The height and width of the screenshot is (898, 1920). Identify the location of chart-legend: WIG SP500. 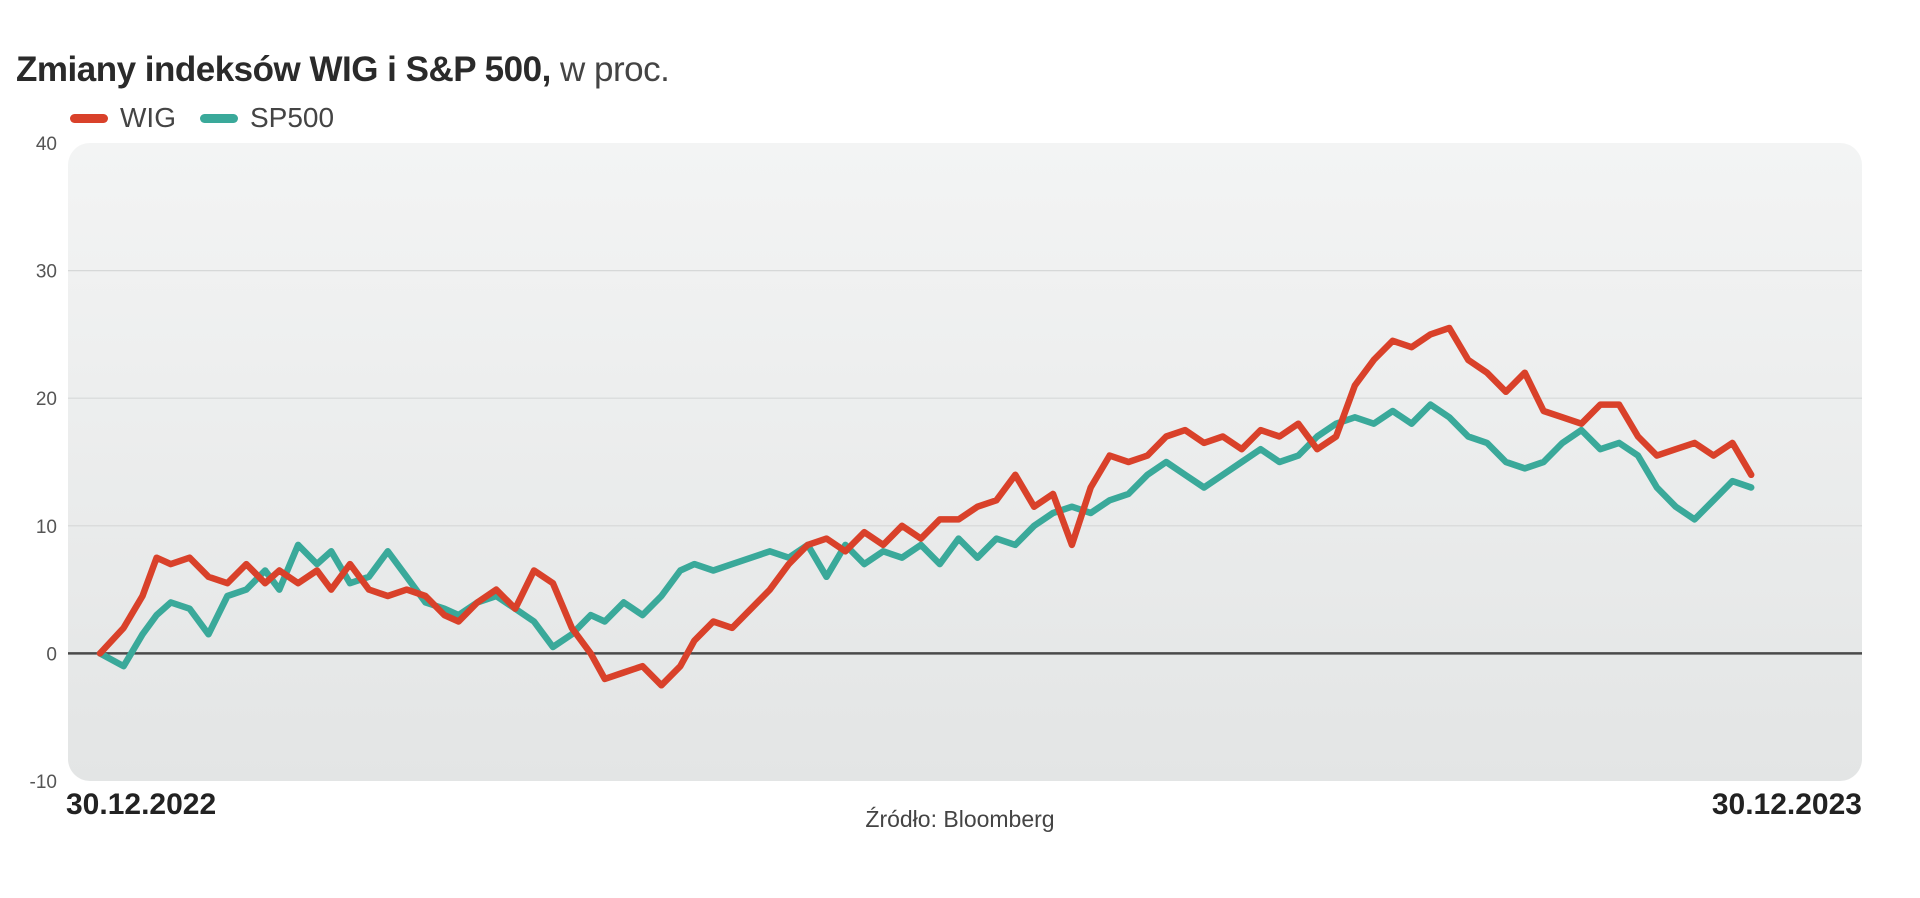
(214, 118).